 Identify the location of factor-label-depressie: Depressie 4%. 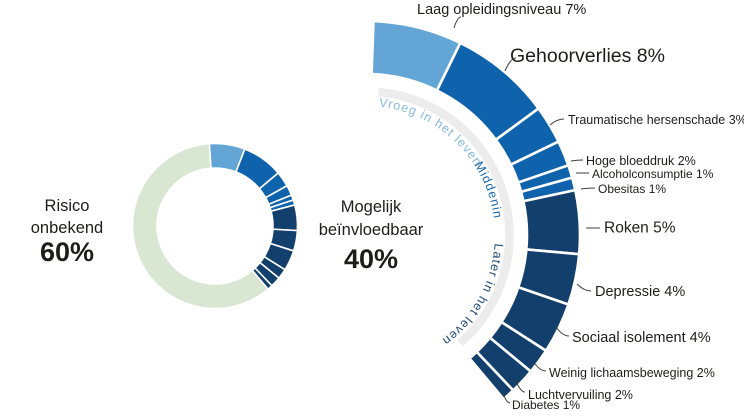
(640, 292).